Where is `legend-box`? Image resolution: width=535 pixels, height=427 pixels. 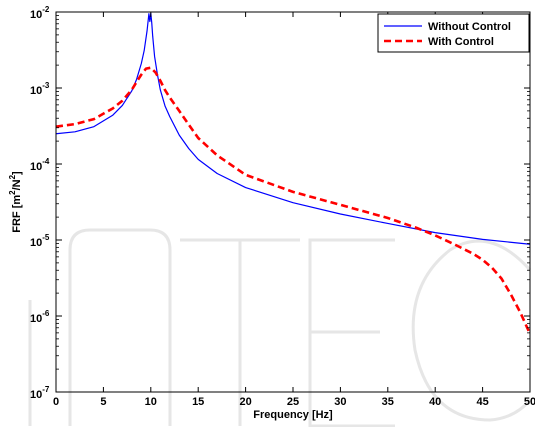
legend-box is located at coordinates (453, 33).